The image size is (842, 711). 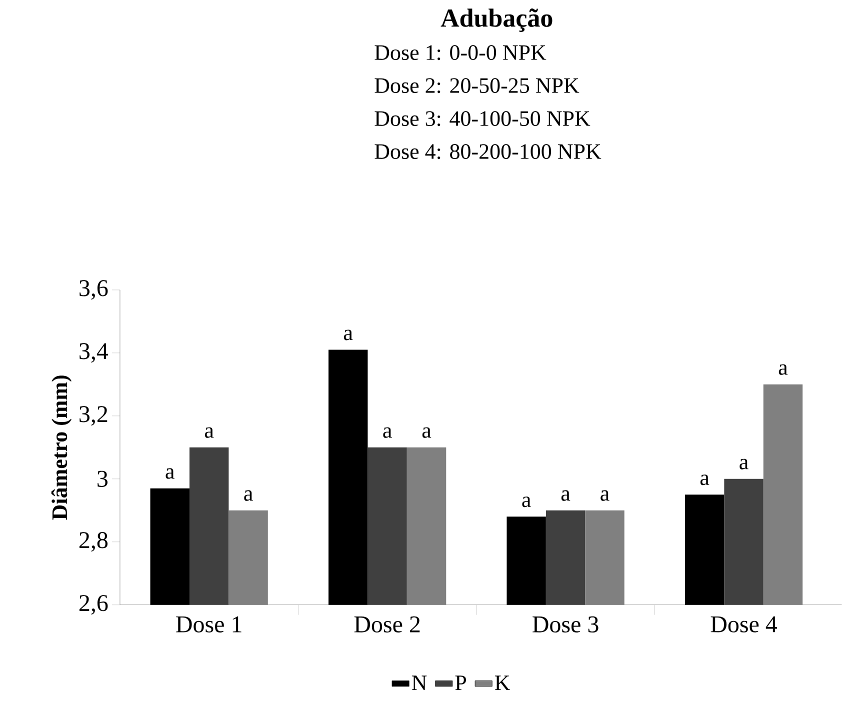 I want to click on x-tick-label: Dose 4, so click(x=744, y=624).